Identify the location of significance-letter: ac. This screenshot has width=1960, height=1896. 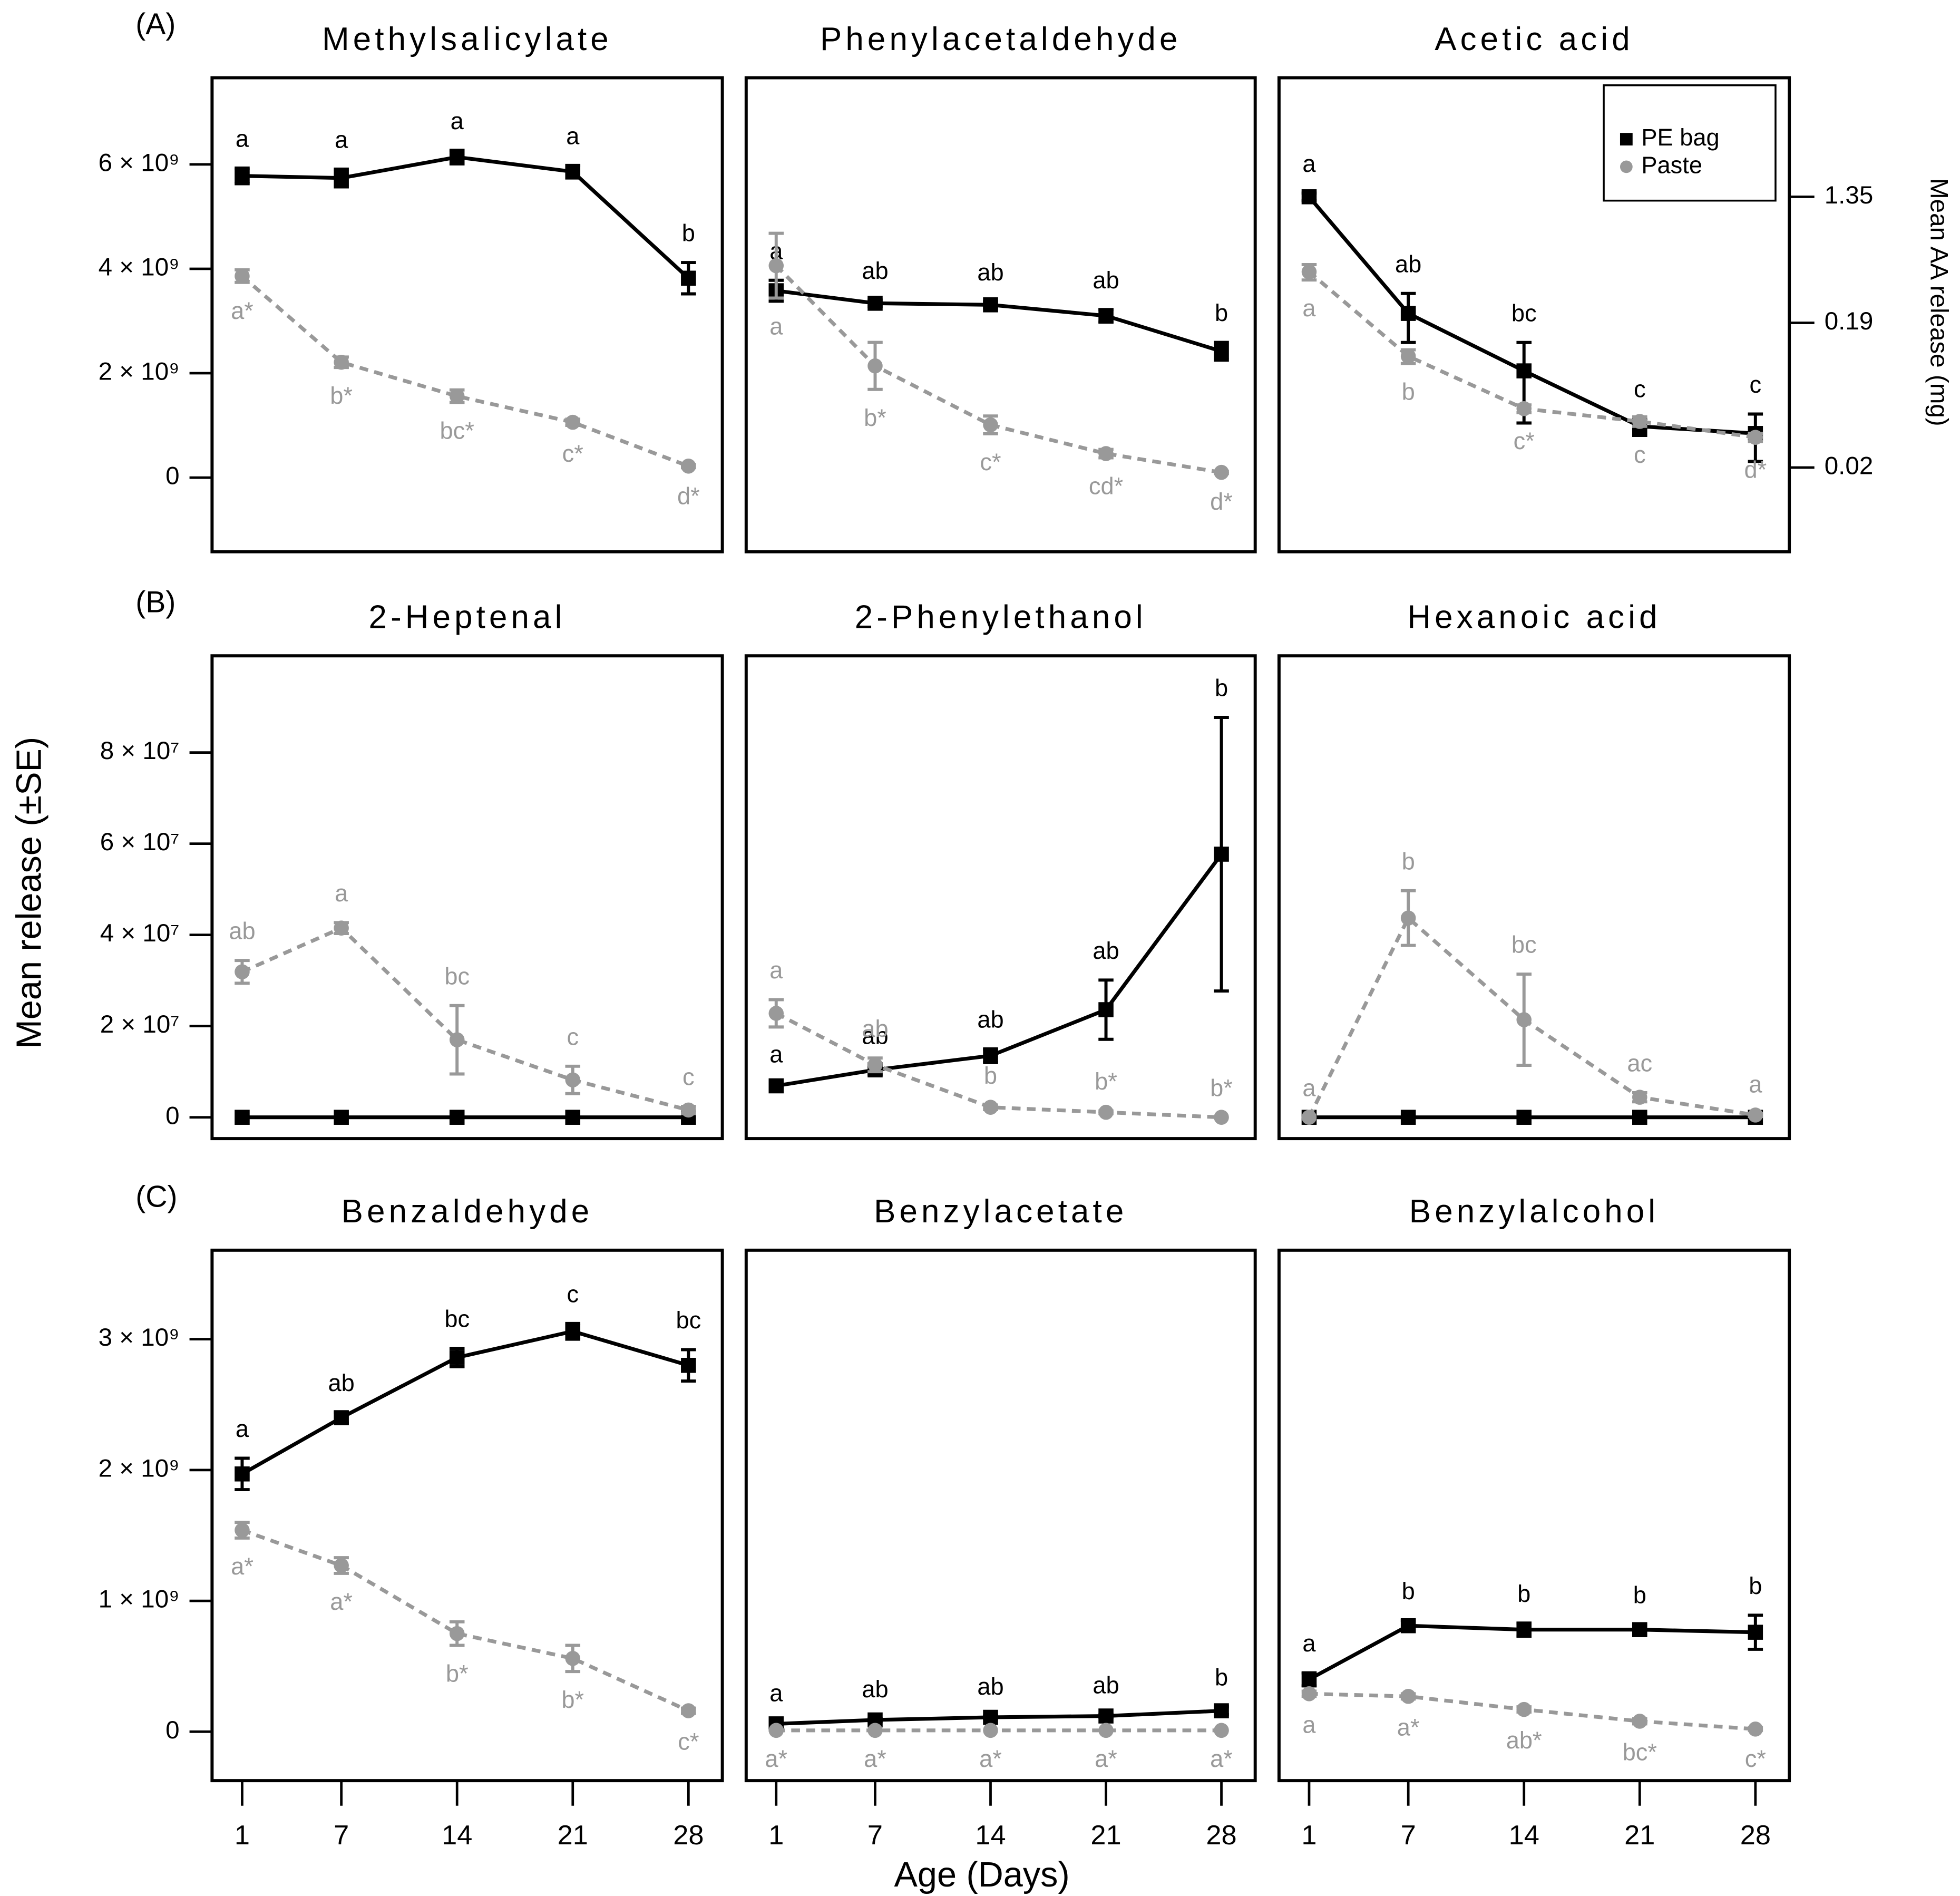
(1640, 1063).